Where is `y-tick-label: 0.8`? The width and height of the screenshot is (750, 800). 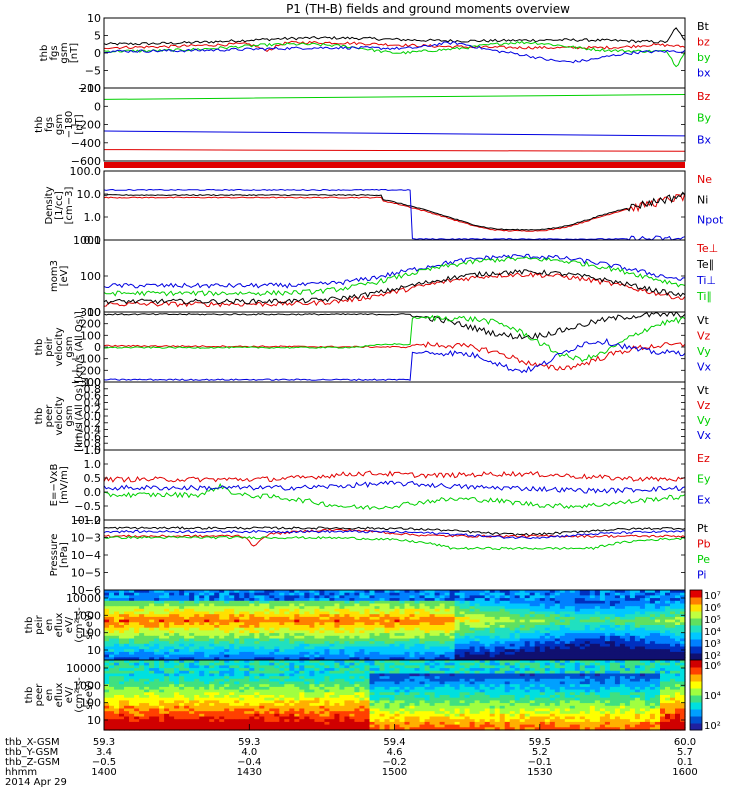
y-tick-label: 0.8 is located at coordinates (93, 389).